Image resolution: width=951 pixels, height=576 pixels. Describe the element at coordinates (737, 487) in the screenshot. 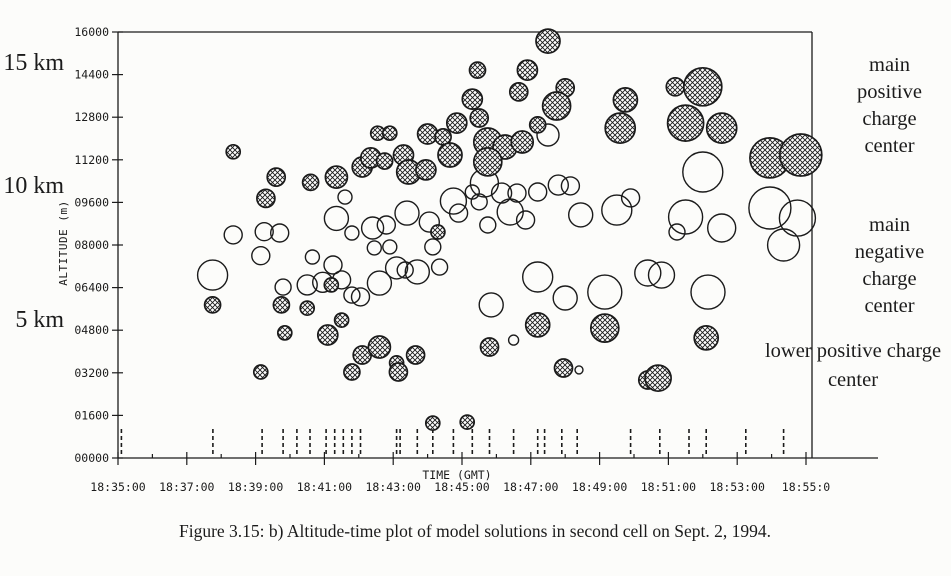

I see `svg-text: 18:53:00` at that location.